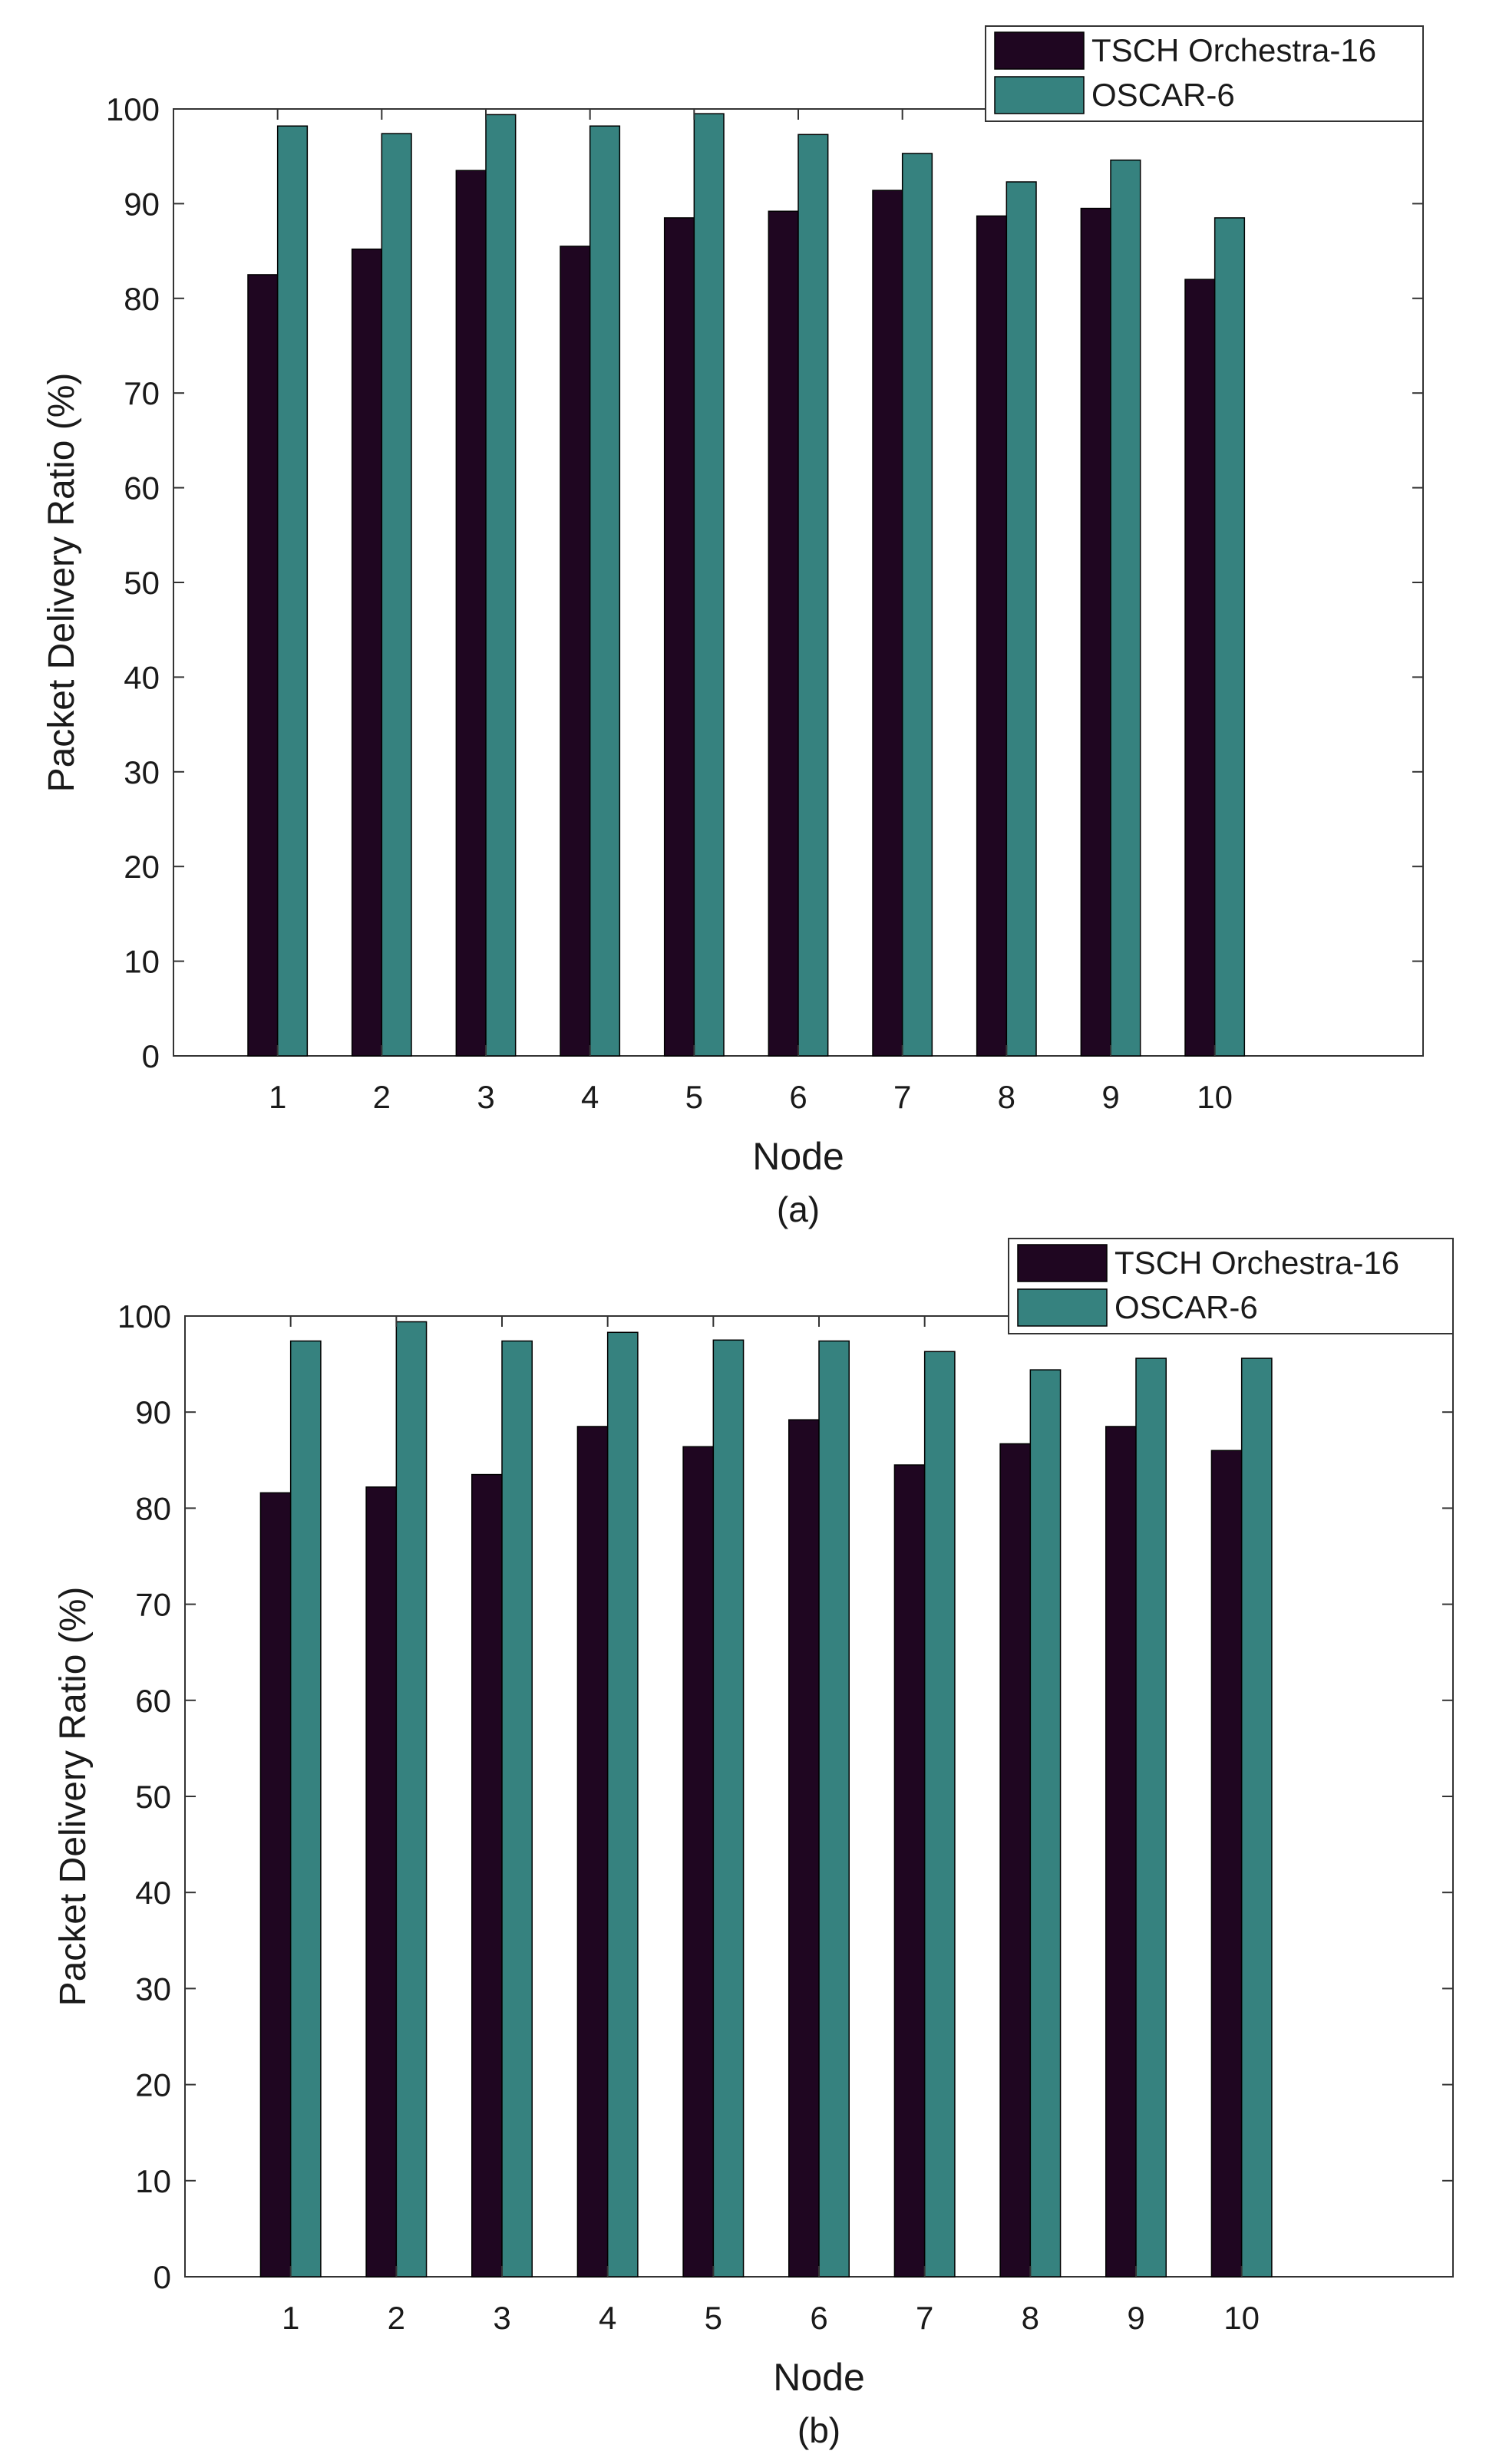 The image size is (1486, 2464). Describe the element at coordinates (818, 2430) in the screenshot. I see `panel-label: (b)` at that location.